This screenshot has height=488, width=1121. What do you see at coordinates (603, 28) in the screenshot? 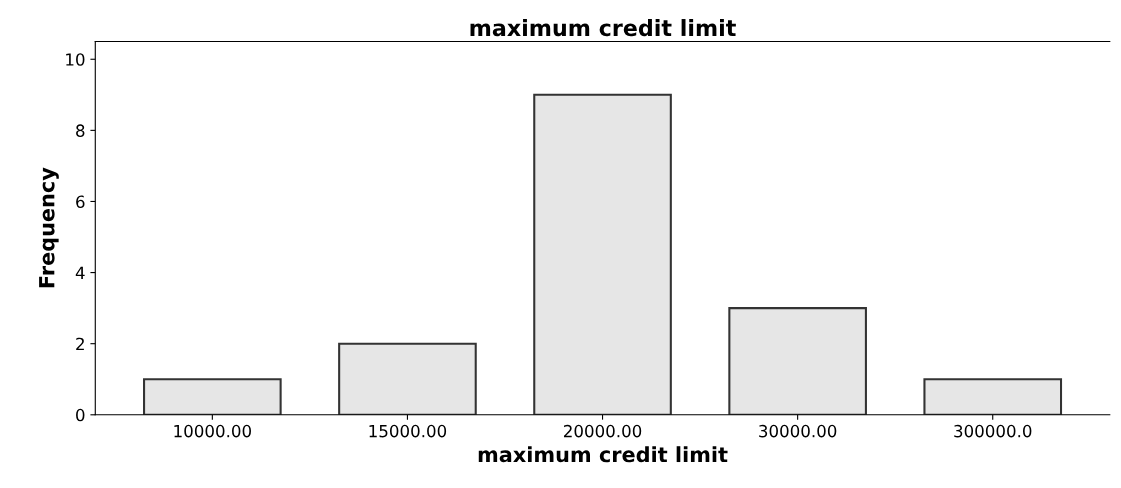
I see `chart-title: maximum credit limit` at bounding box center [603, 28].